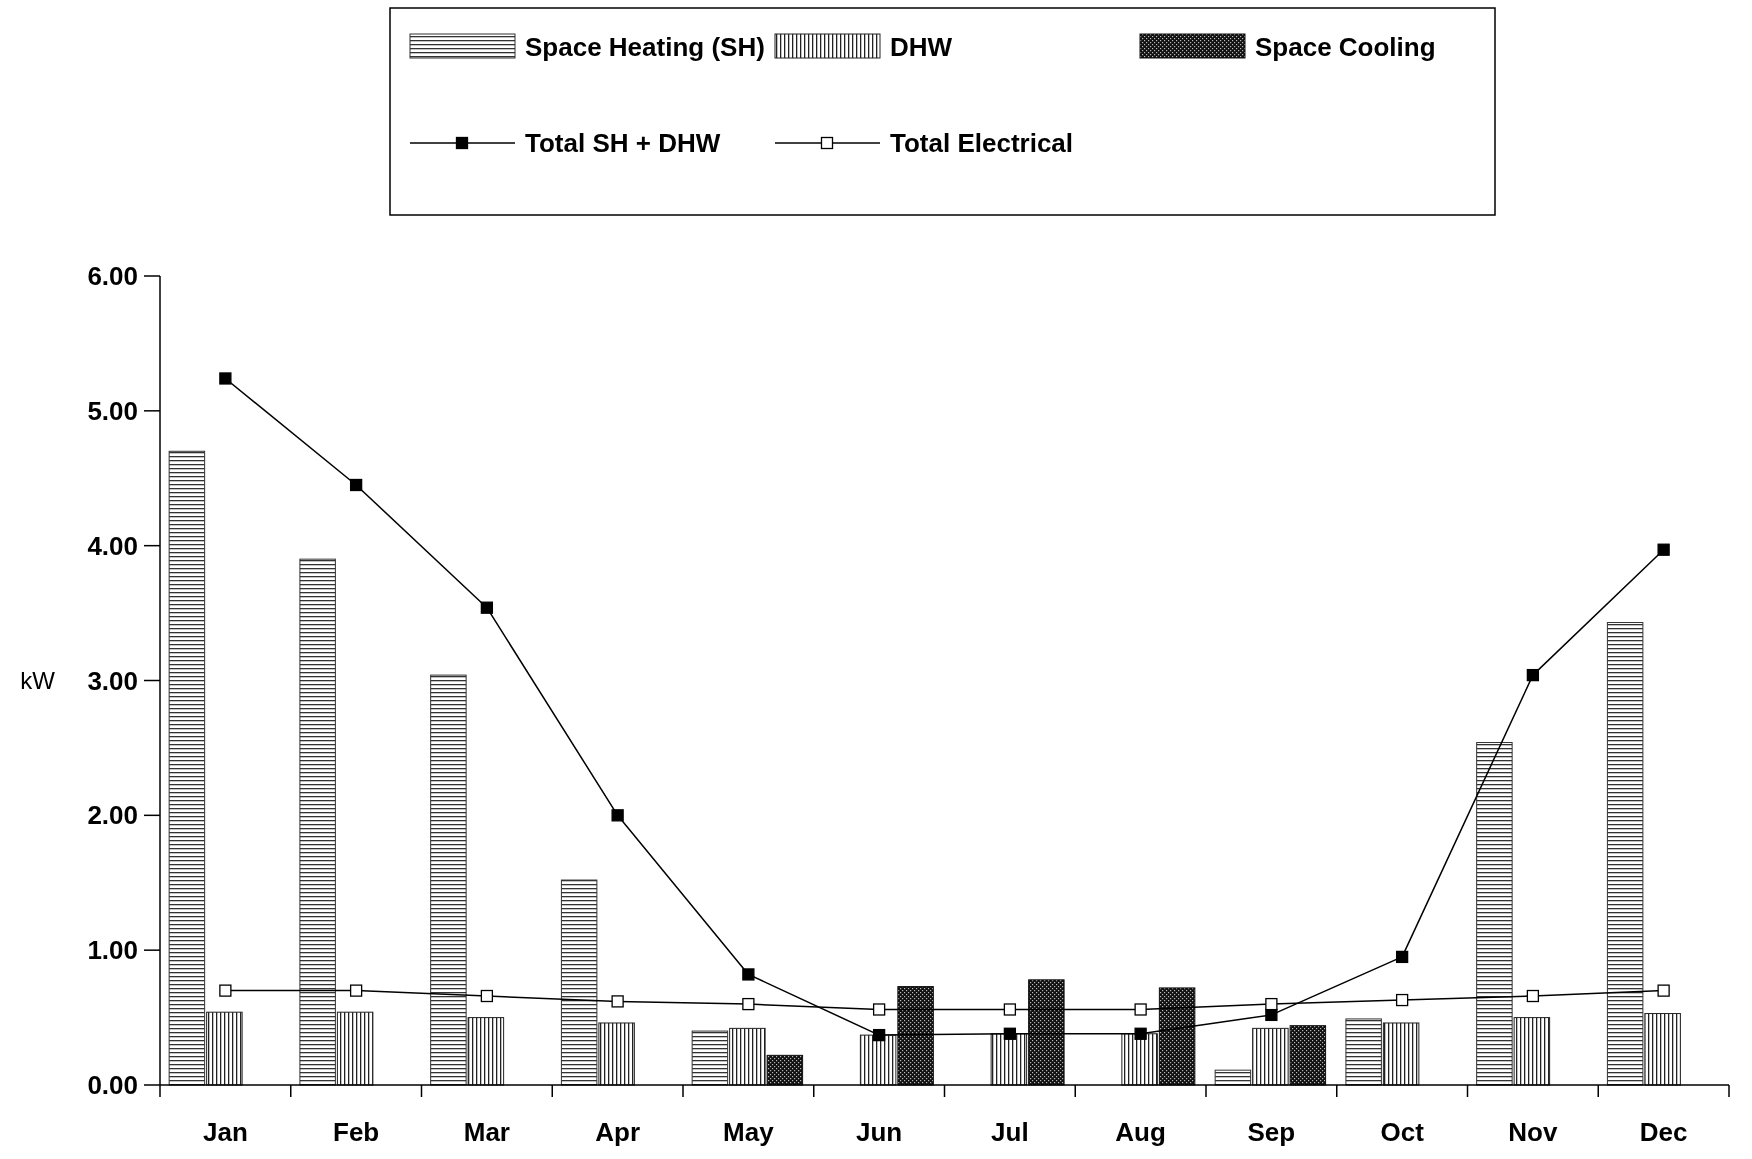  What do you see at coordinates (1271, 1132) in the screenshot?
I see `x-tick-label: Sep` at bounding box center [1271, 1132].